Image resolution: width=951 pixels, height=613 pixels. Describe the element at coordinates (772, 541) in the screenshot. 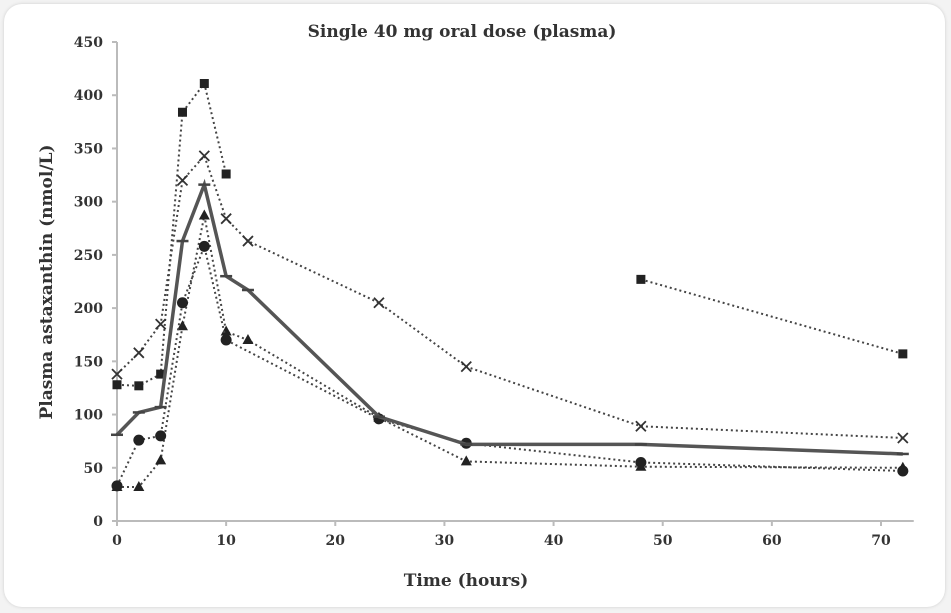

I see `x-tick-label: 60` at that location.